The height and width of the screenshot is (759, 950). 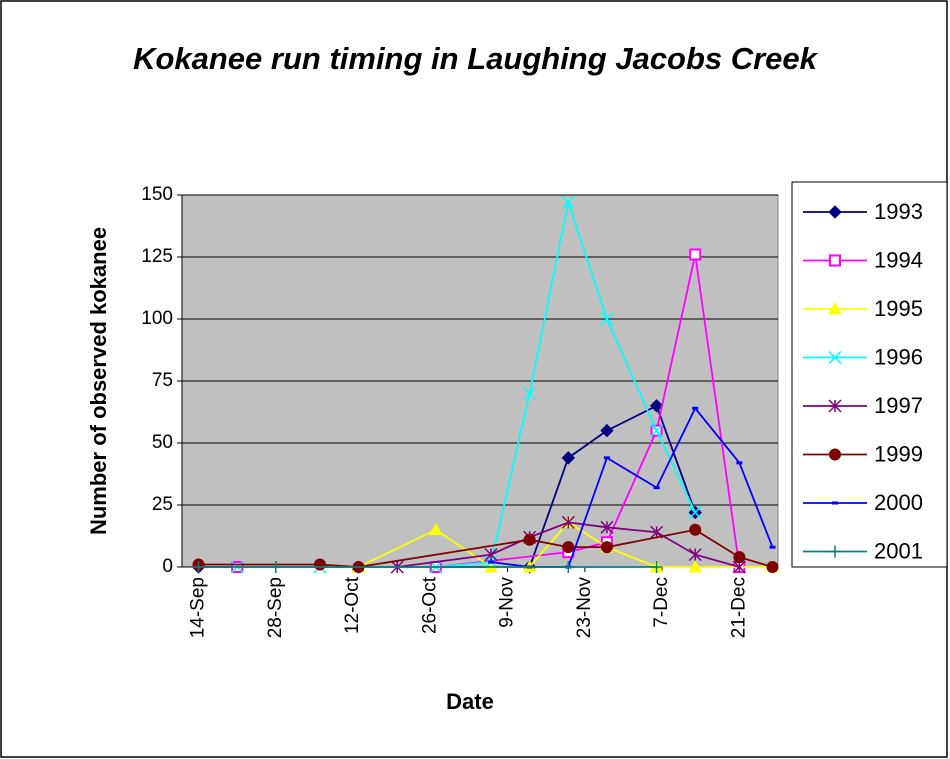 What do you see at coordinates (898, 356) in the screenshot?
I see `legend-label: 1996` at bounding box center [898, 356].